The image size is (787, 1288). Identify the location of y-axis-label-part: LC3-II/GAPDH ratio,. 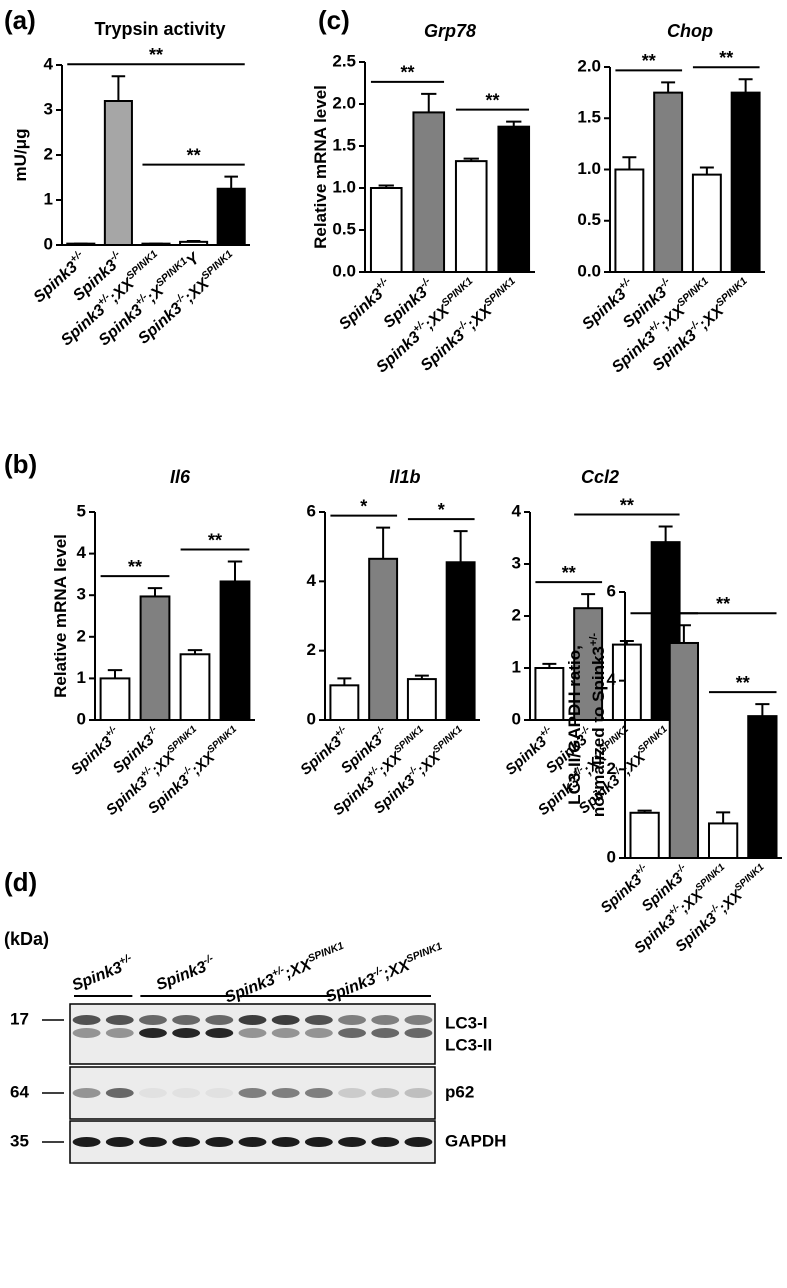
(574, 725).